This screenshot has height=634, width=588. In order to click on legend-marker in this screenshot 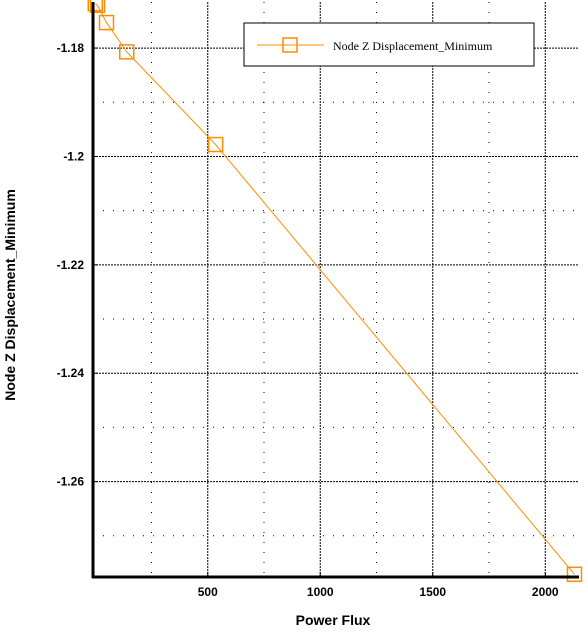, I will do `click(290, 45)`.